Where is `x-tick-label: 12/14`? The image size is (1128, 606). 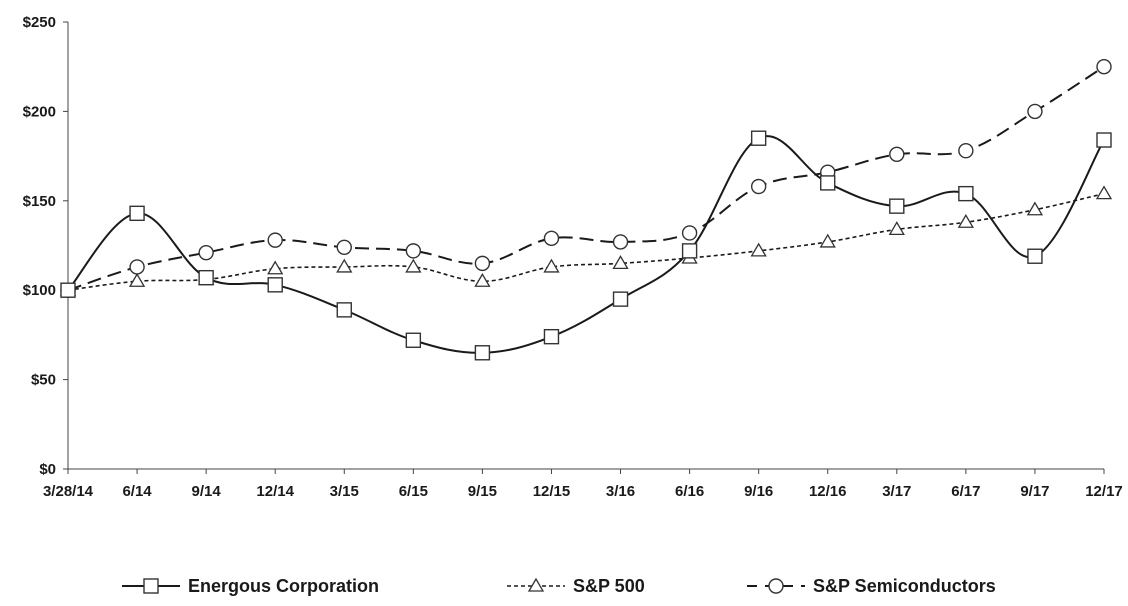
x-tick-label: 12/14 is located at coordinates (275, 491).